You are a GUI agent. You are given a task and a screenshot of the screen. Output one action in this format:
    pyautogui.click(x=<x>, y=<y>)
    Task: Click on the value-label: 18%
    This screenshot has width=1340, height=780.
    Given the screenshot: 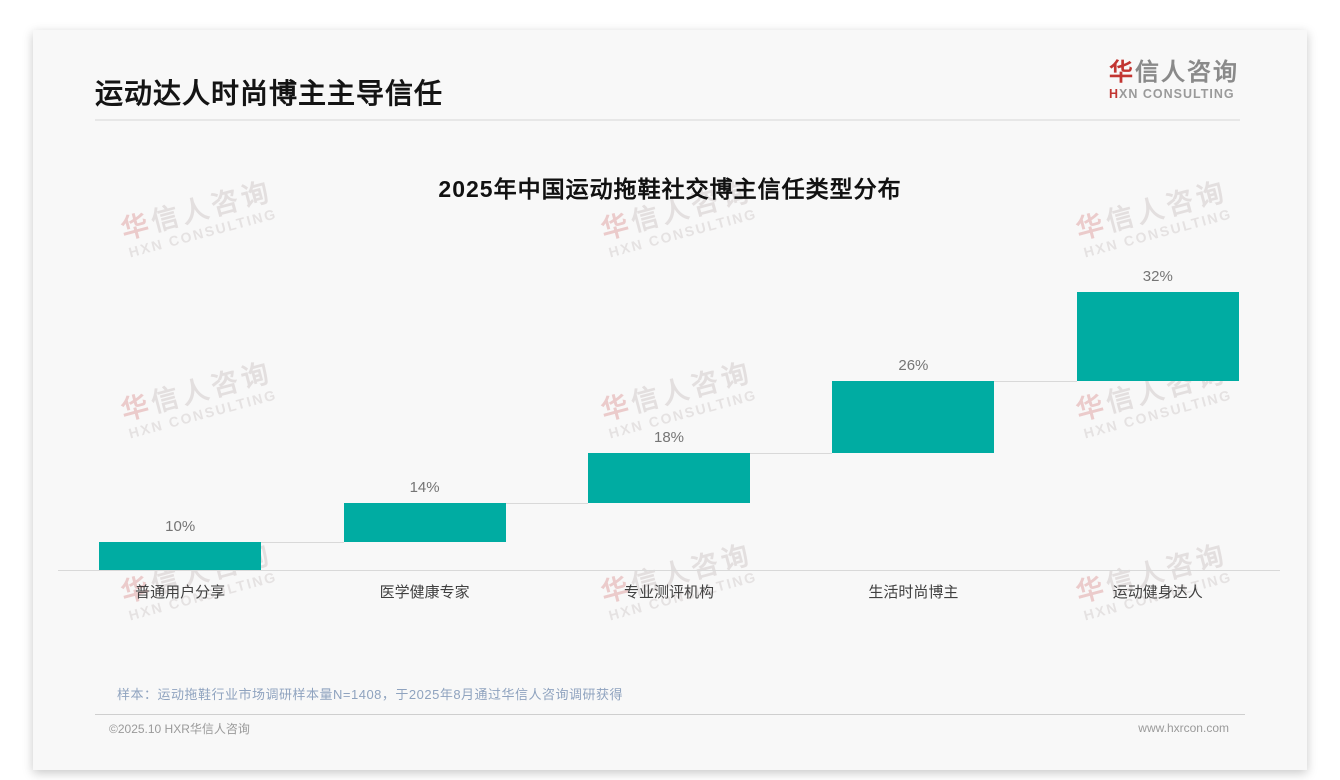 What is the action you would take?
    pyautogui.click(x=669, y=438)
    